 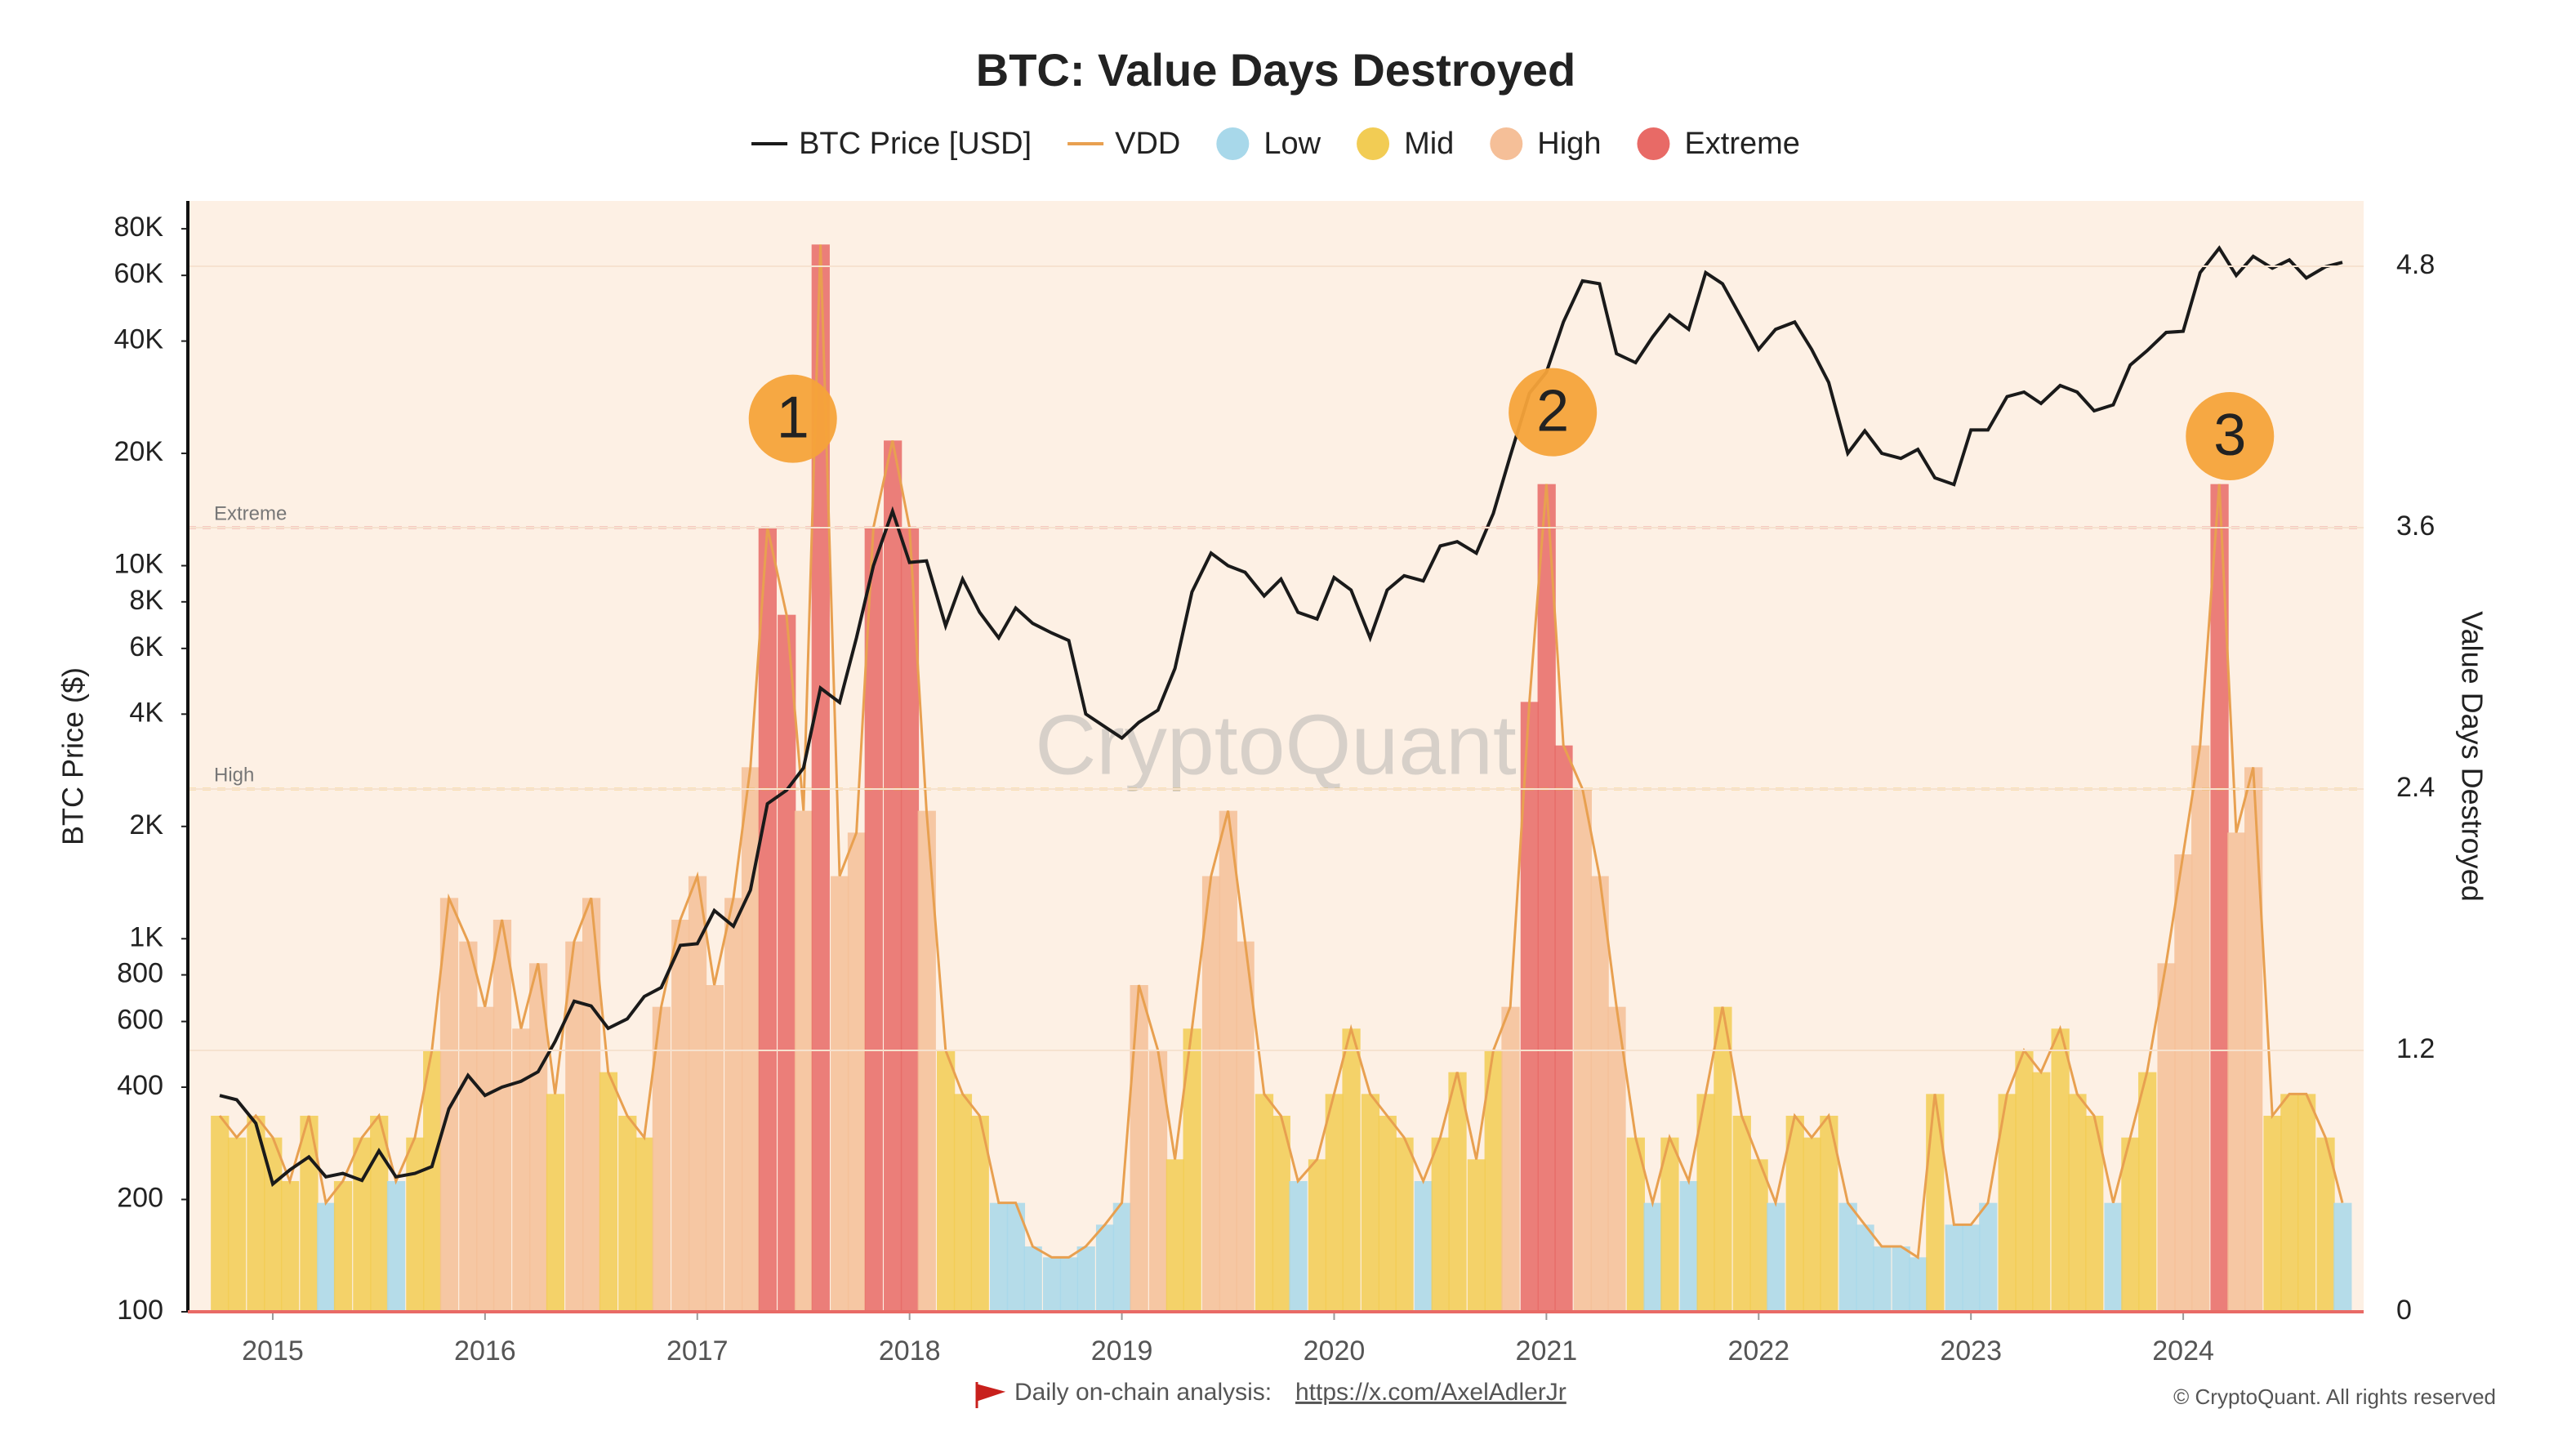 What do you see at coordinates (1275, 70) in the screenshot?
I see `chart-title: BTC: Value Days Destroyed` at bounding box center [1275, 70].